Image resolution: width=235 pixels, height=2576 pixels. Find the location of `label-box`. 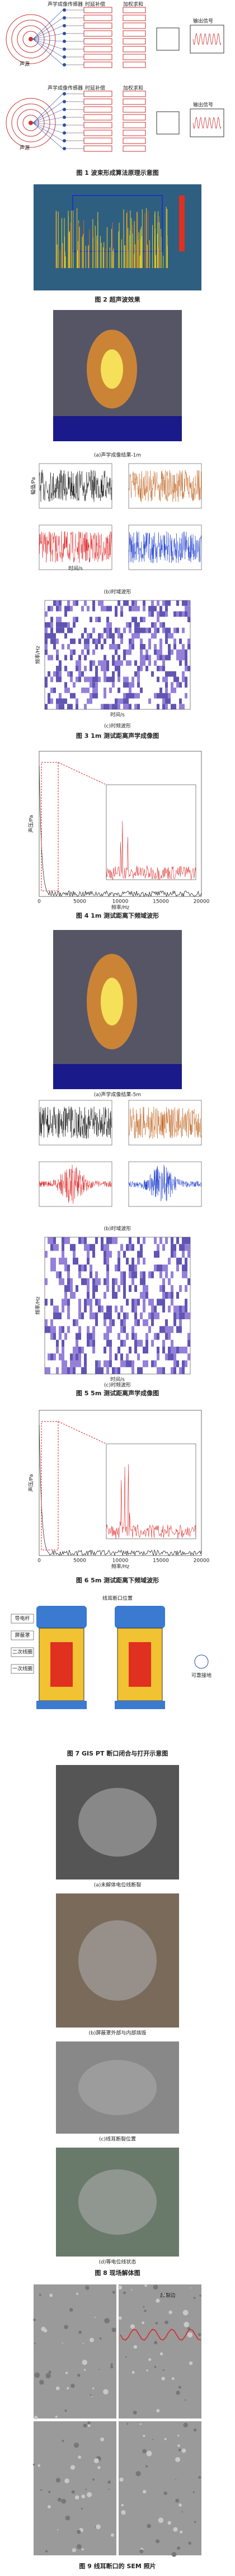

label-box is located at coordinates (22, 1619).